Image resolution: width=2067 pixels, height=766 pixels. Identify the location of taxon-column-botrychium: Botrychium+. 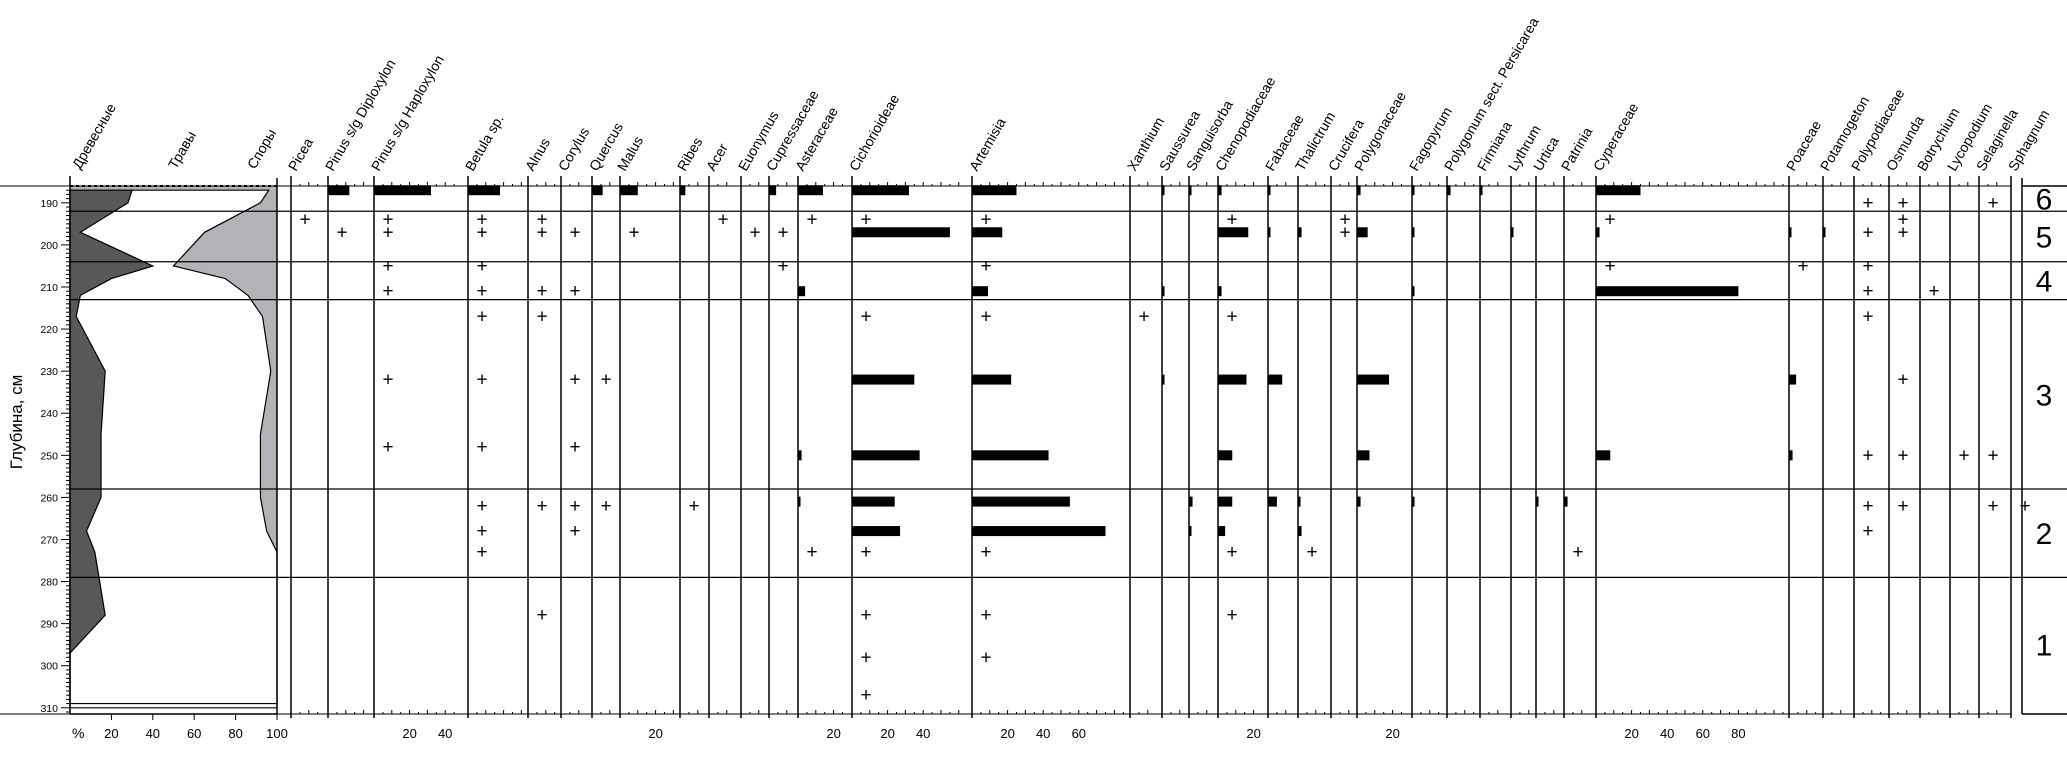
(1938, 411).